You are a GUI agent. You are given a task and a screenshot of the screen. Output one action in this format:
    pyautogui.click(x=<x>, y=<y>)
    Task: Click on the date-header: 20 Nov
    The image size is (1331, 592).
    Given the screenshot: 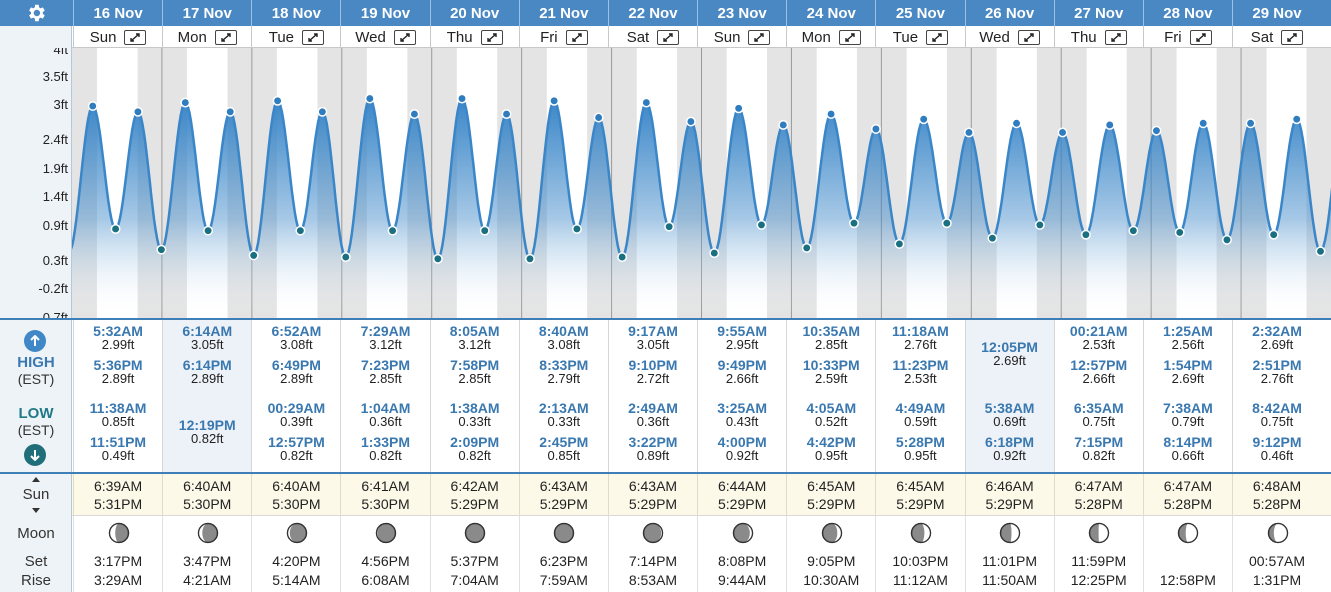 What is the action you would take?
    pyautogui.click(x=474, y=13)
    